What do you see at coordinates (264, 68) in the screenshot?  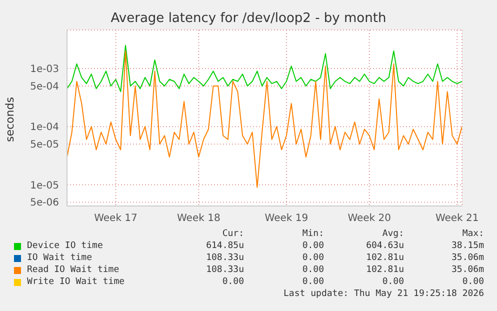 I see `line-series` at bounding box center [264, 68].